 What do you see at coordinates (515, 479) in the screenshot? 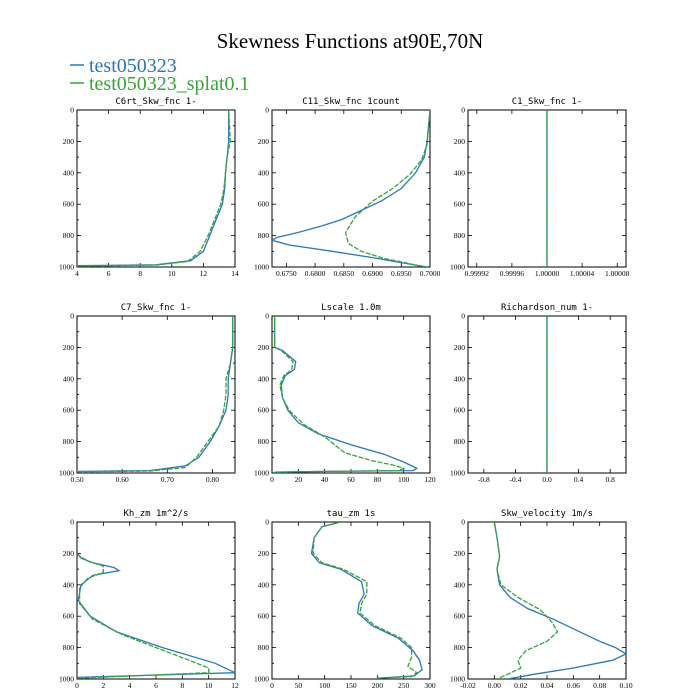
I see `x-tick-label: -0.4` at bounding box center [515, 479].